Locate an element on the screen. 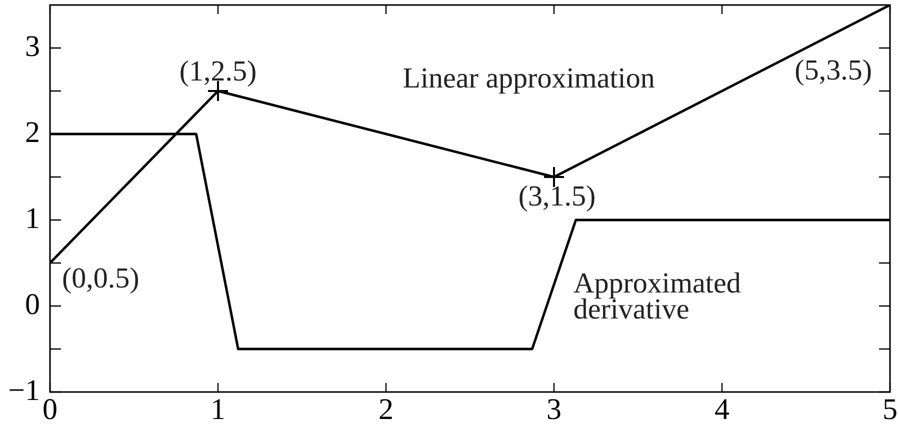 Image resolution: width=898 pixels, height=428 pixels. annotation: (3,1.5) is located at coordinates (557, 196).